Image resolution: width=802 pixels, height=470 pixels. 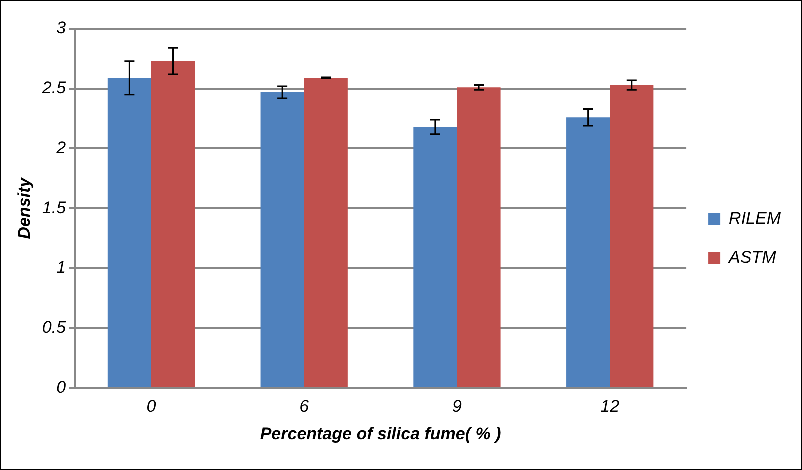 I want to click on y-tick-label: 0, so click(x=61, y=387).